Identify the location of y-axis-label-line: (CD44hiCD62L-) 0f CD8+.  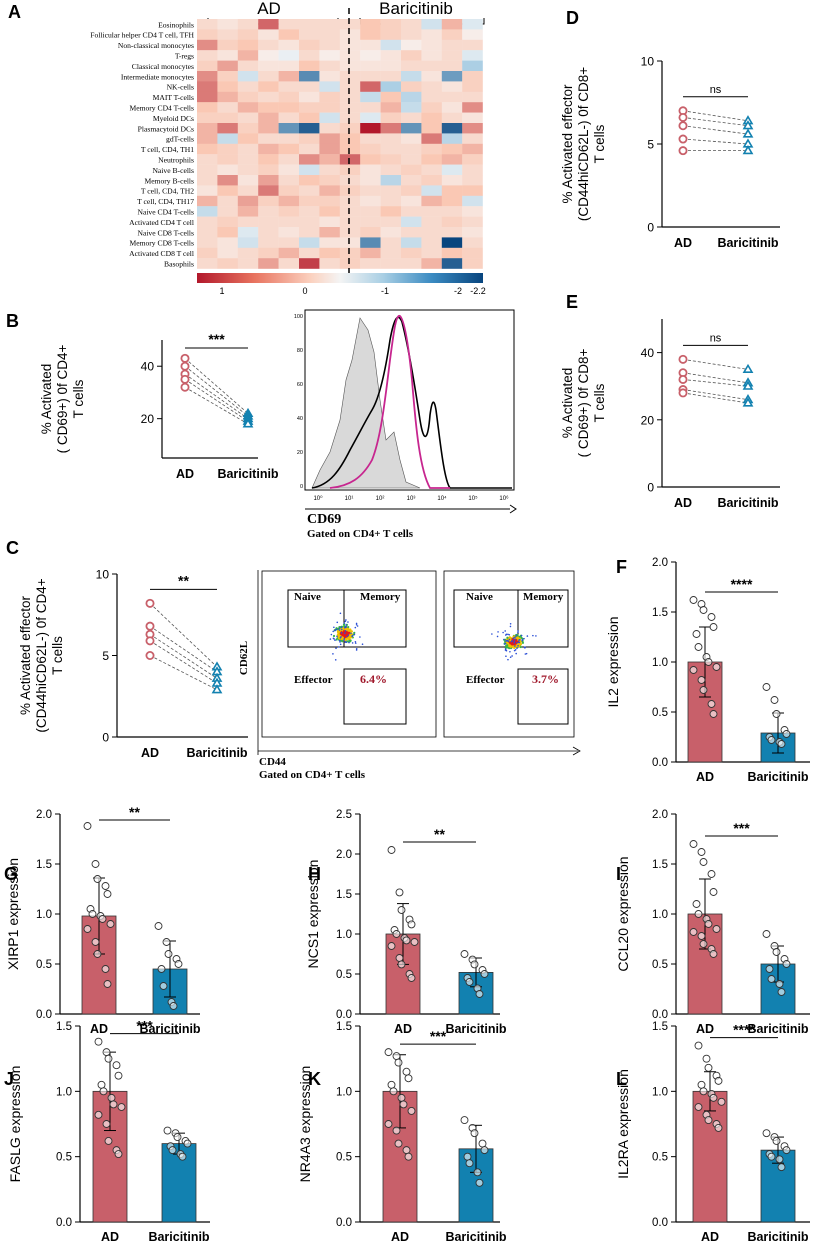
(583, 144).